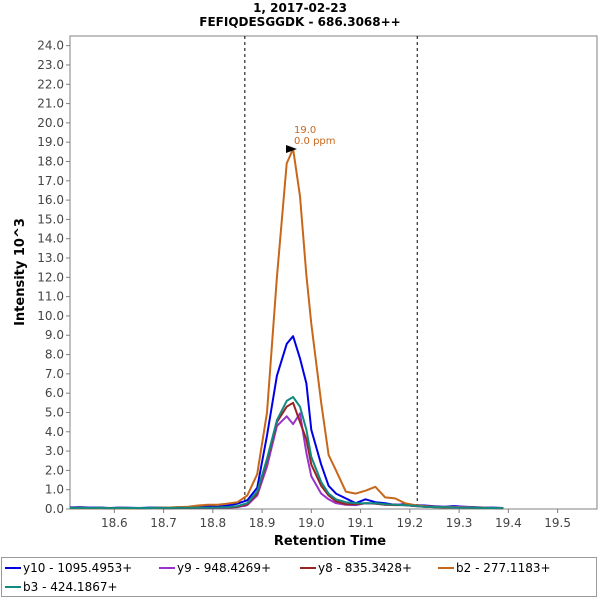 Image resolution: width=600 pixels, height=600 pixels. I want to click on y-tick-label: 8.0, so click(54, 355).